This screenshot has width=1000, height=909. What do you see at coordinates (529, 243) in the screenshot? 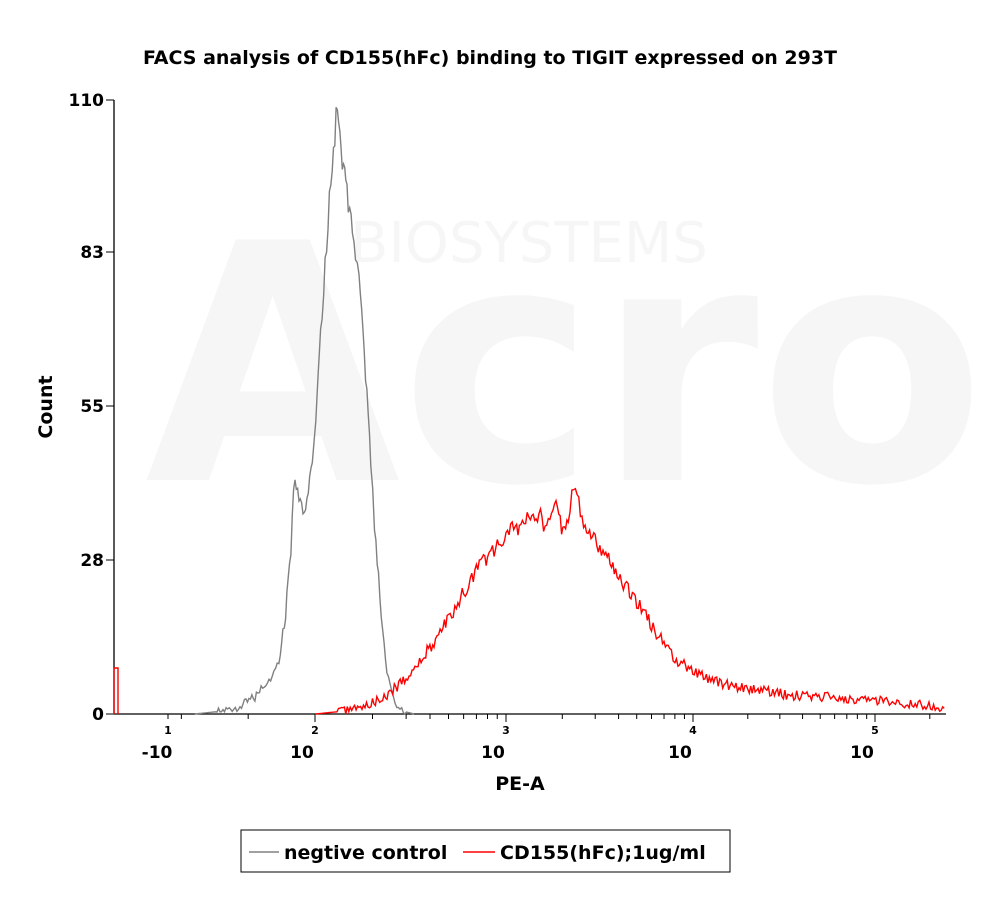
I see `watermark-text: BIOSYSTEMS` at bounding box center [529, 243].